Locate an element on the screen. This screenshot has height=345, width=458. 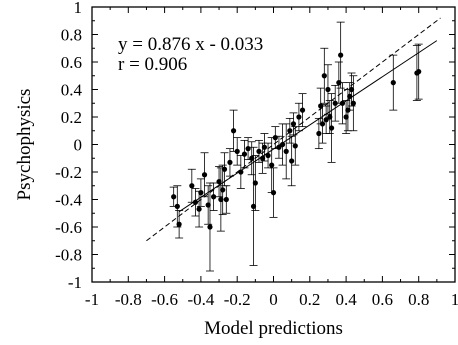
x-tick-label: 0 is located at coordinates (273, 299).